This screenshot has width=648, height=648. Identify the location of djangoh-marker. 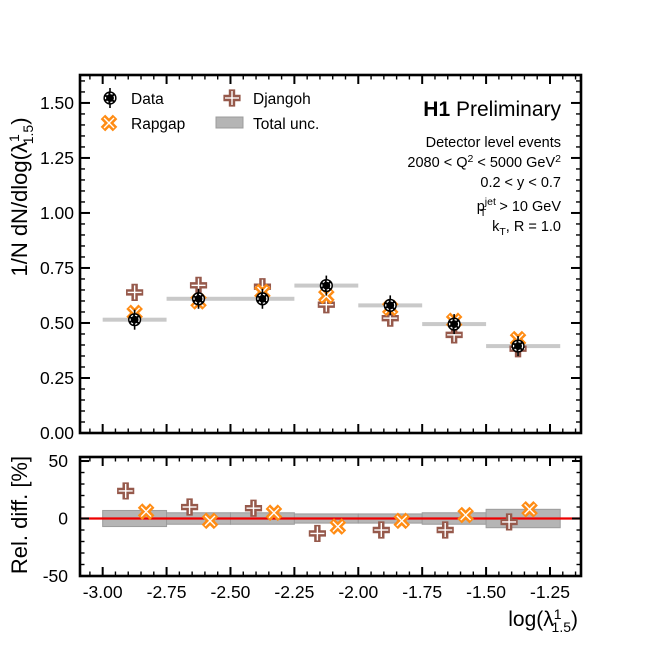
(135, 292).